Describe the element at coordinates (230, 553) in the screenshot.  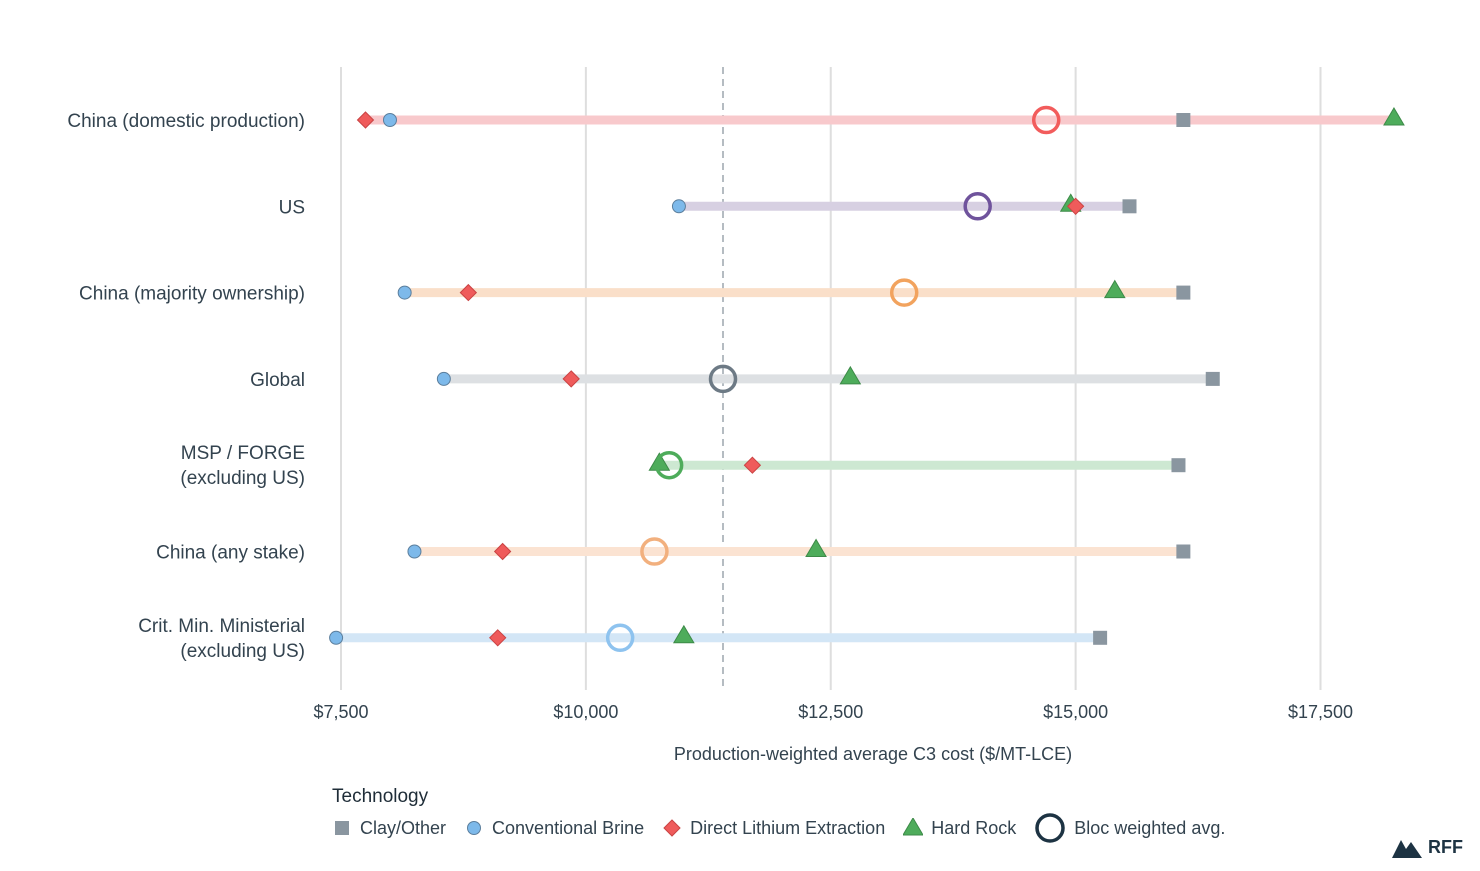
I see `category-label: China (any stake)` at that location.